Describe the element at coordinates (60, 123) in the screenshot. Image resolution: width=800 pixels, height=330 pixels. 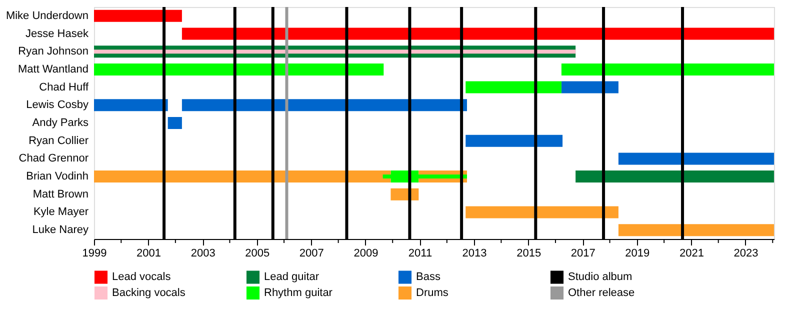
I see `y-tick-label: Andy Parks` at that location.